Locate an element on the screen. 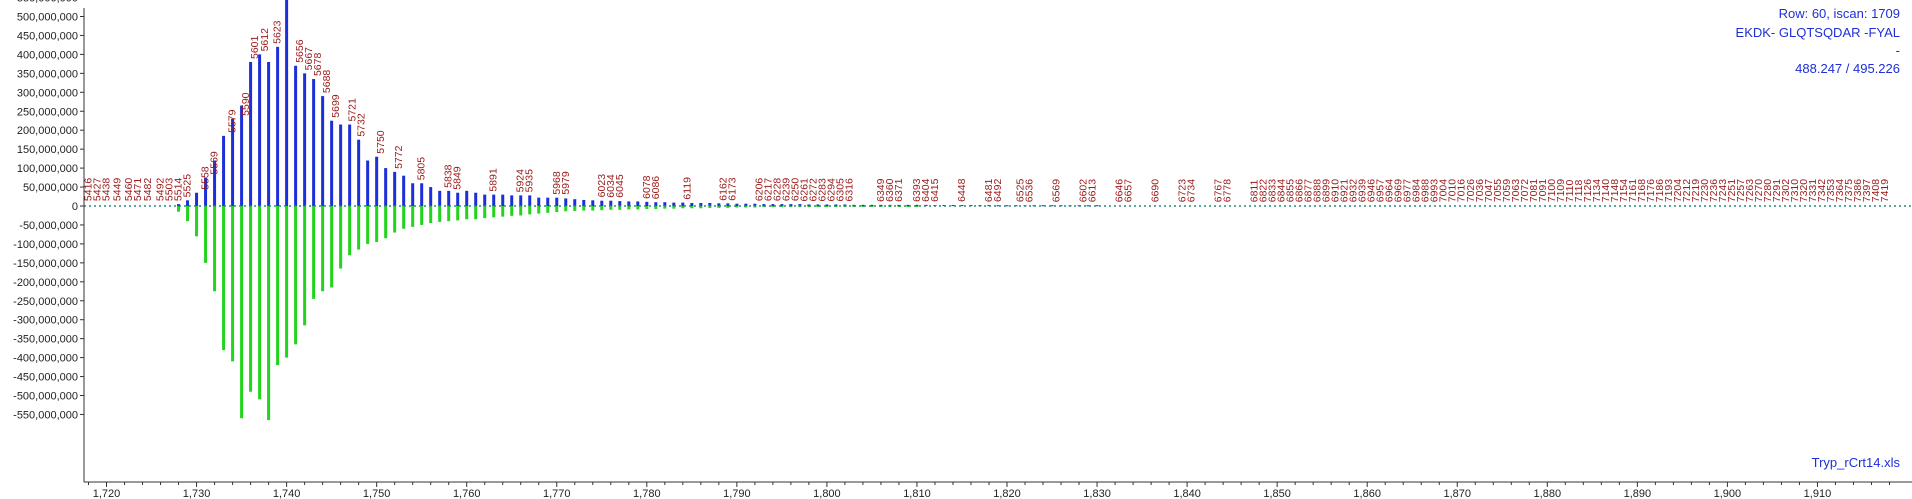  scan-label: 6349 is located at coordinates (881, 190).